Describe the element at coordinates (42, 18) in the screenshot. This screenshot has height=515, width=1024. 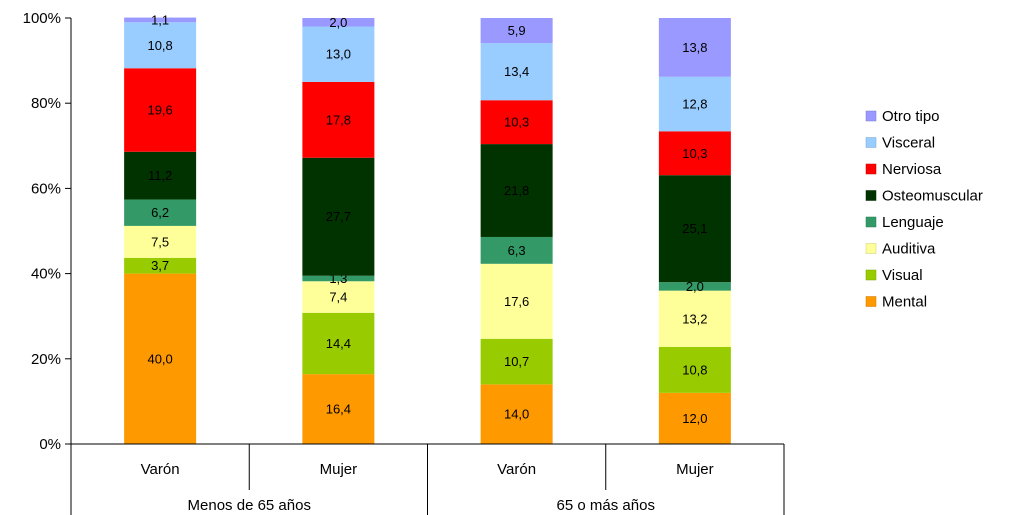
I see `y-tick-label: 100%` at that location.